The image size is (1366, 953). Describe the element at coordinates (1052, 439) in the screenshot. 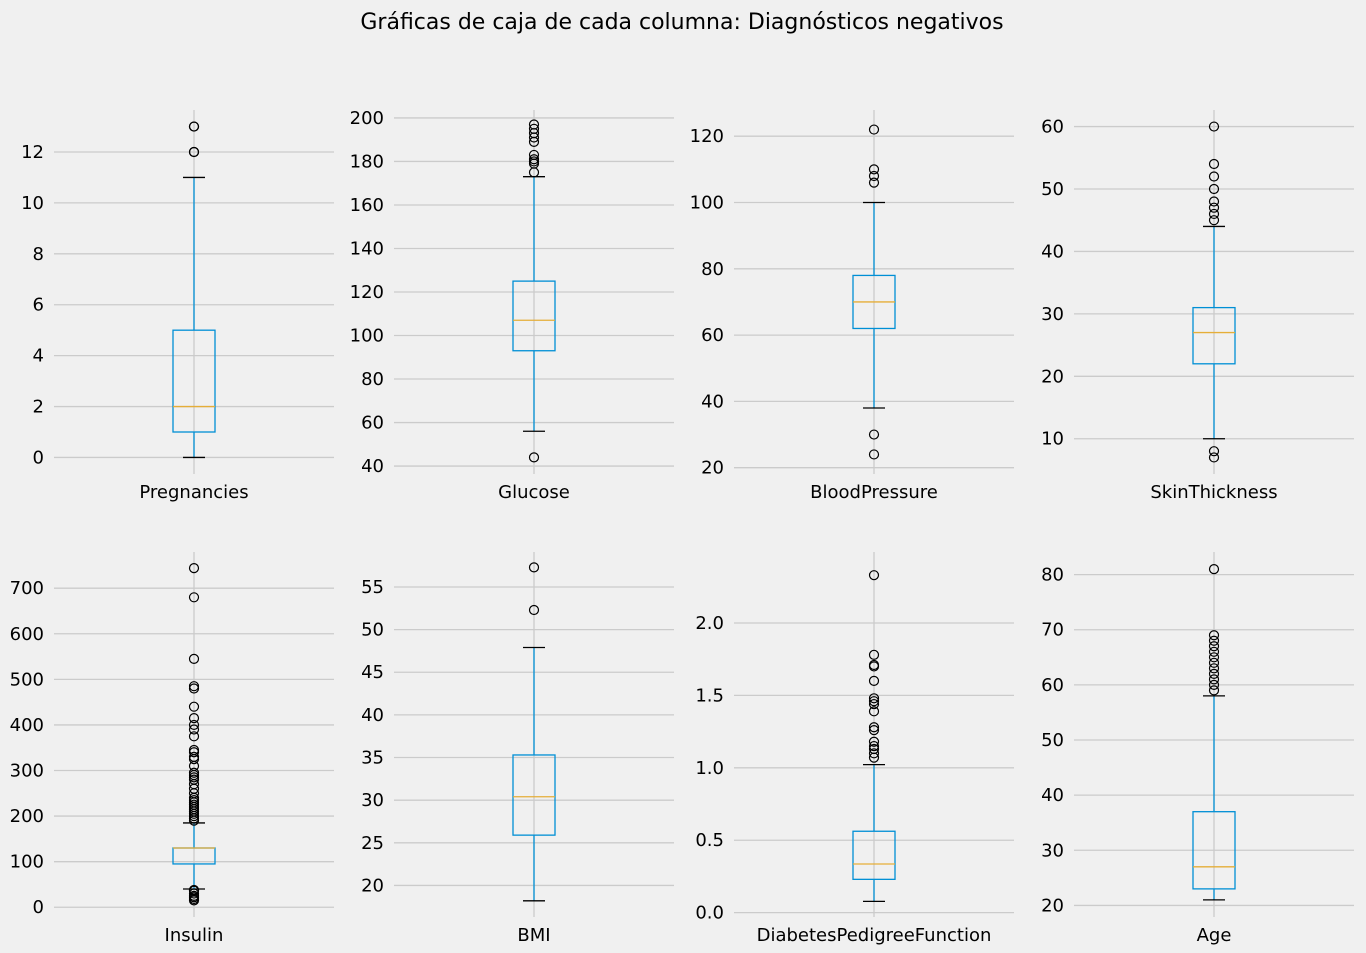

I see `y-tick-label: 10` at that location.